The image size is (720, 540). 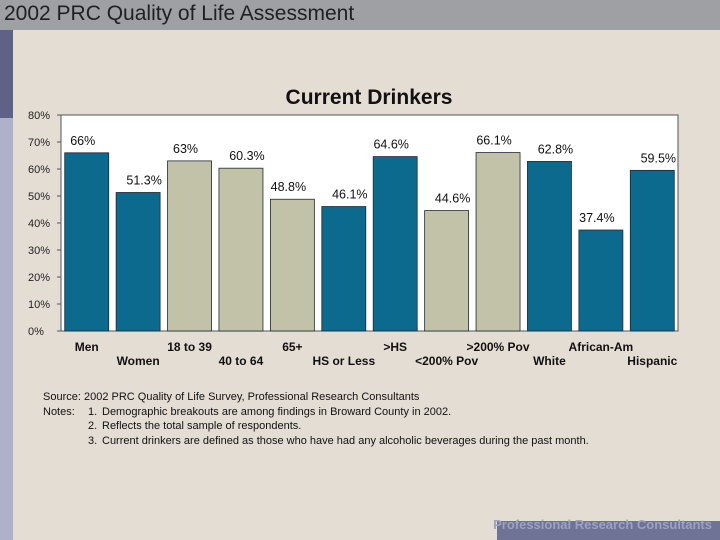 I want to click on y-tick-label: 0%, so click(x=36, y=332).